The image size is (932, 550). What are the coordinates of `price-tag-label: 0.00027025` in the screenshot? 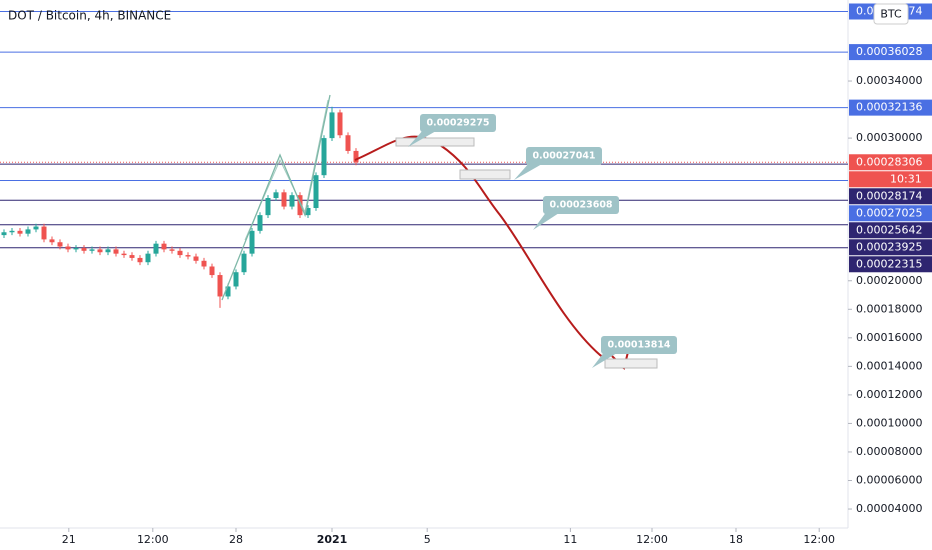 It's located at (889, 212).